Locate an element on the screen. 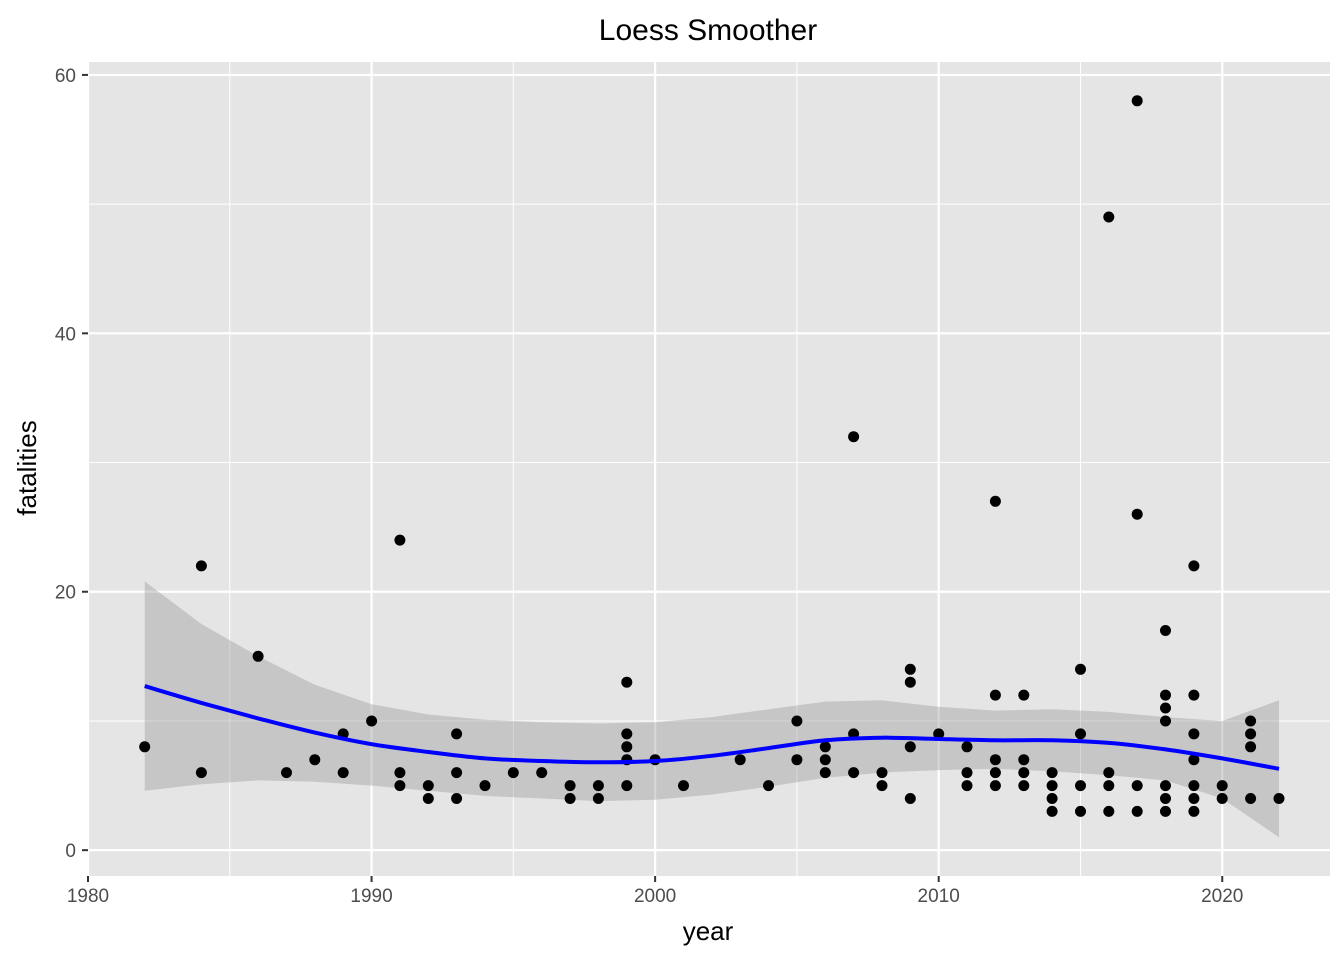 This screenshot has width=1344, height=960. y-axis: 0 20 40 60 is located at coordinates (71, 464).